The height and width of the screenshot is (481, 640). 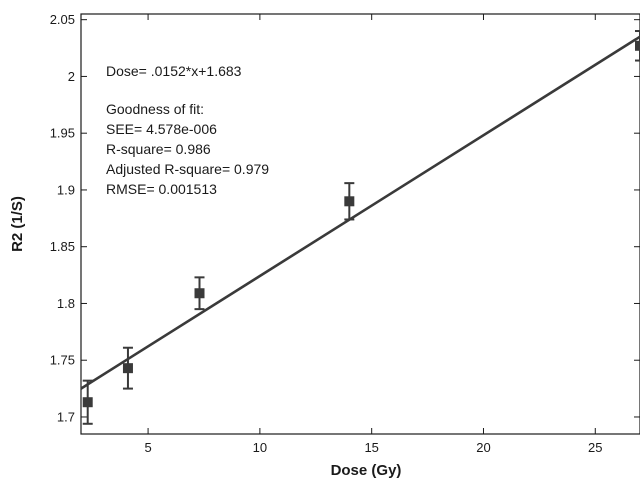 I want to click on y-tick-label: 1.75, so click(x=62, y=360).